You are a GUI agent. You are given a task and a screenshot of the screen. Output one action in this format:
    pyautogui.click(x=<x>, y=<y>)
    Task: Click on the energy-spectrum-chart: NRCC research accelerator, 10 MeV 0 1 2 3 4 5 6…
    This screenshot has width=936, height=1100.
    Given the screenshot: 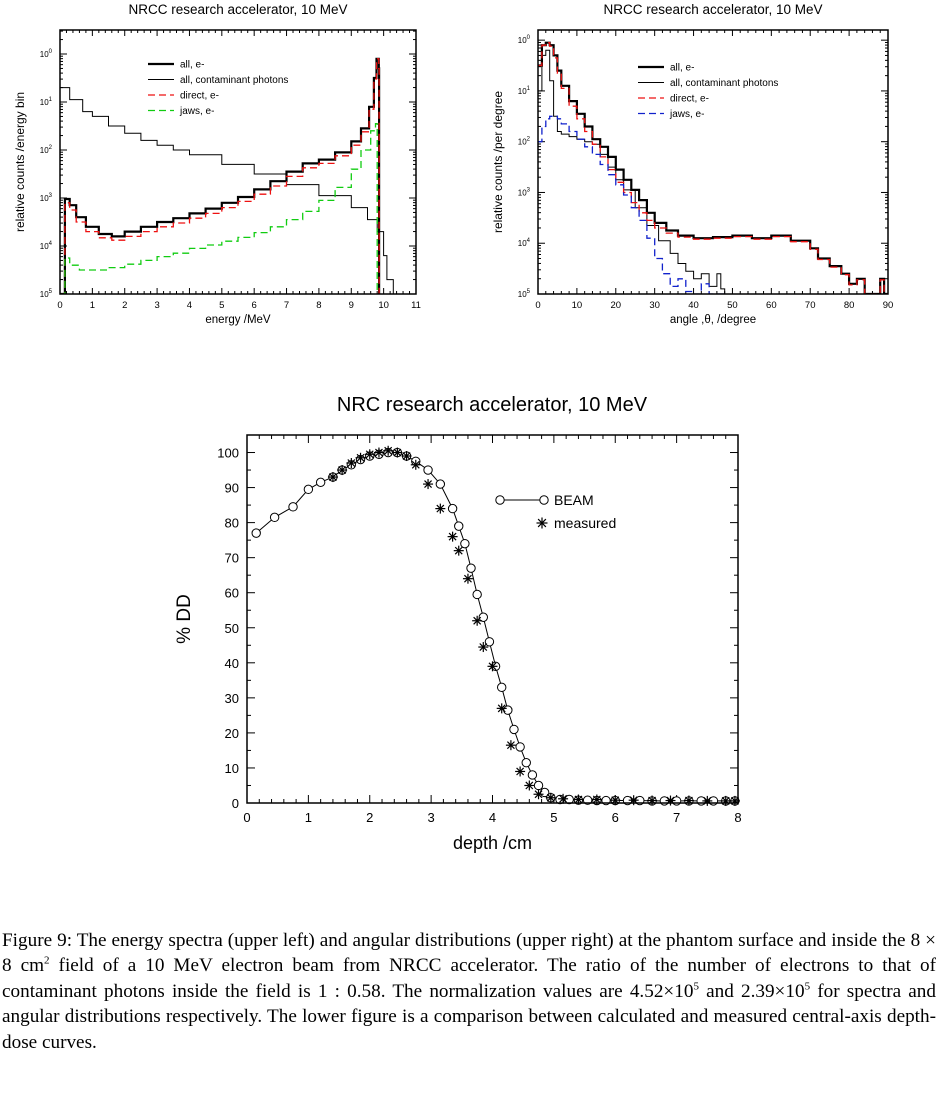 What is the action you would take?
    pyautogui.click(x=215, y=172)
    